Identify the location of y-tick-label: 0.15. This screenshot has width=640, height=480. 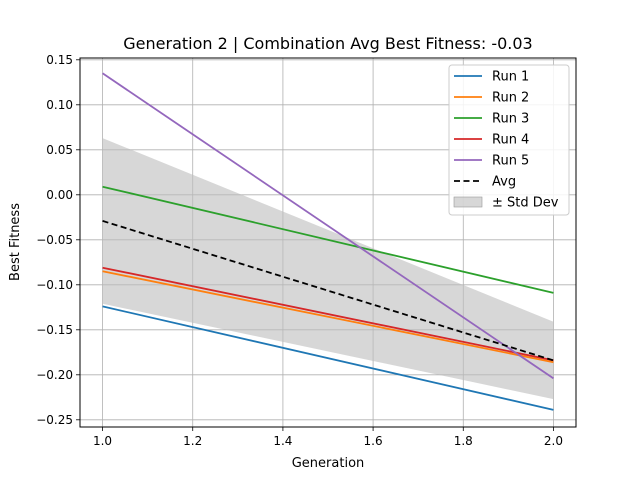
(59, 60).